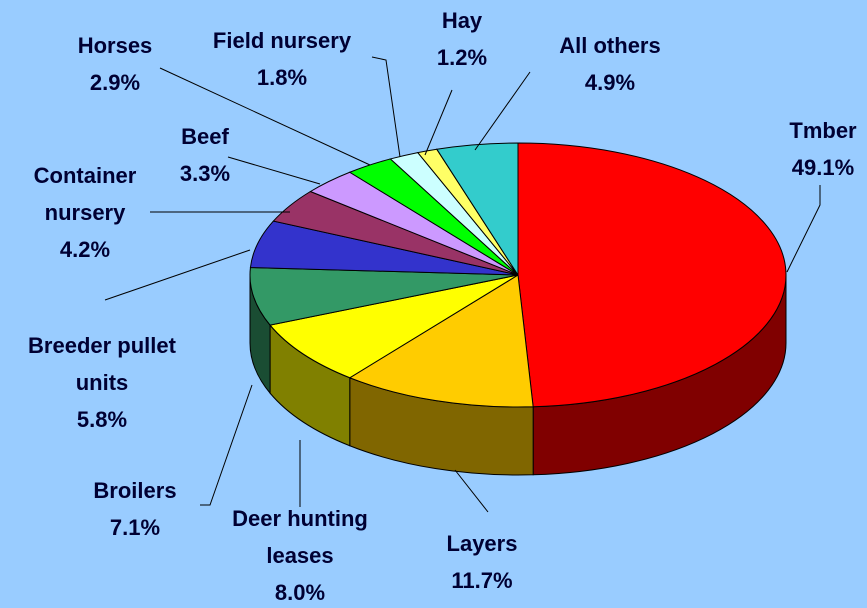 This screenshot has width=867, height=608. I want to click on category-label: Beef, so click(205, 136).